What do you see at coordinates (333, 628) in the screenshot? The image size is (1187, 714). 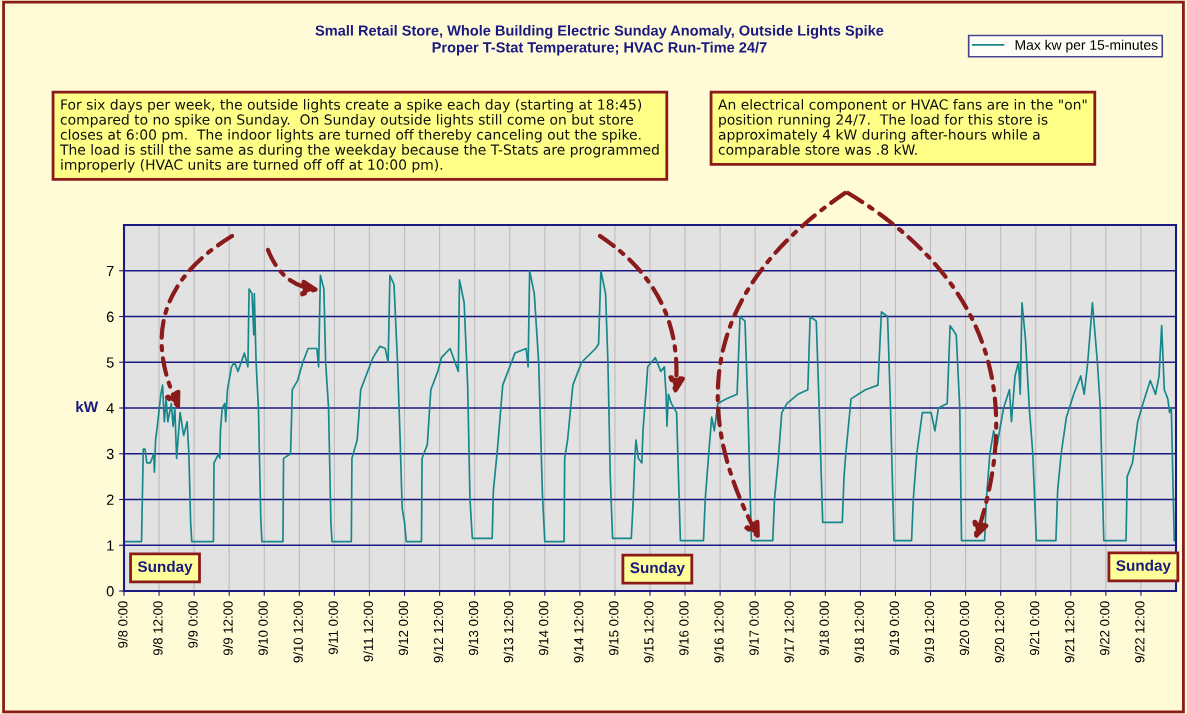 I see `x-tick-label: 9/11 0:00` at bounding box center [333, 628].